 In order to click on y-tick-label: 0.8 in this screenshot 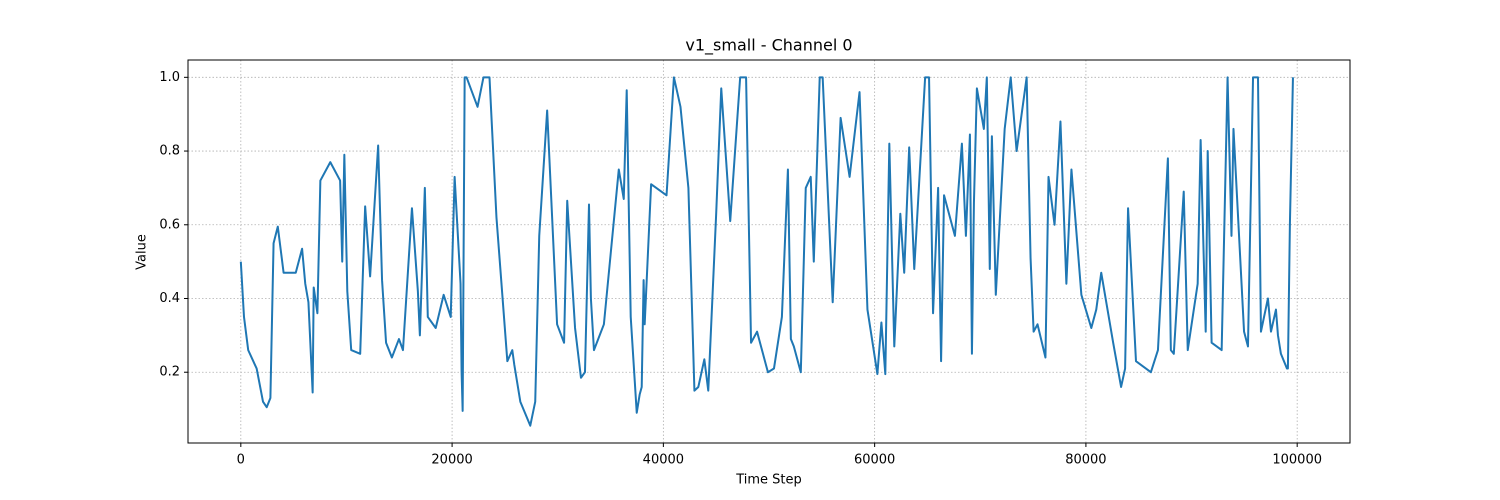, I will do `click(169, 151)`.